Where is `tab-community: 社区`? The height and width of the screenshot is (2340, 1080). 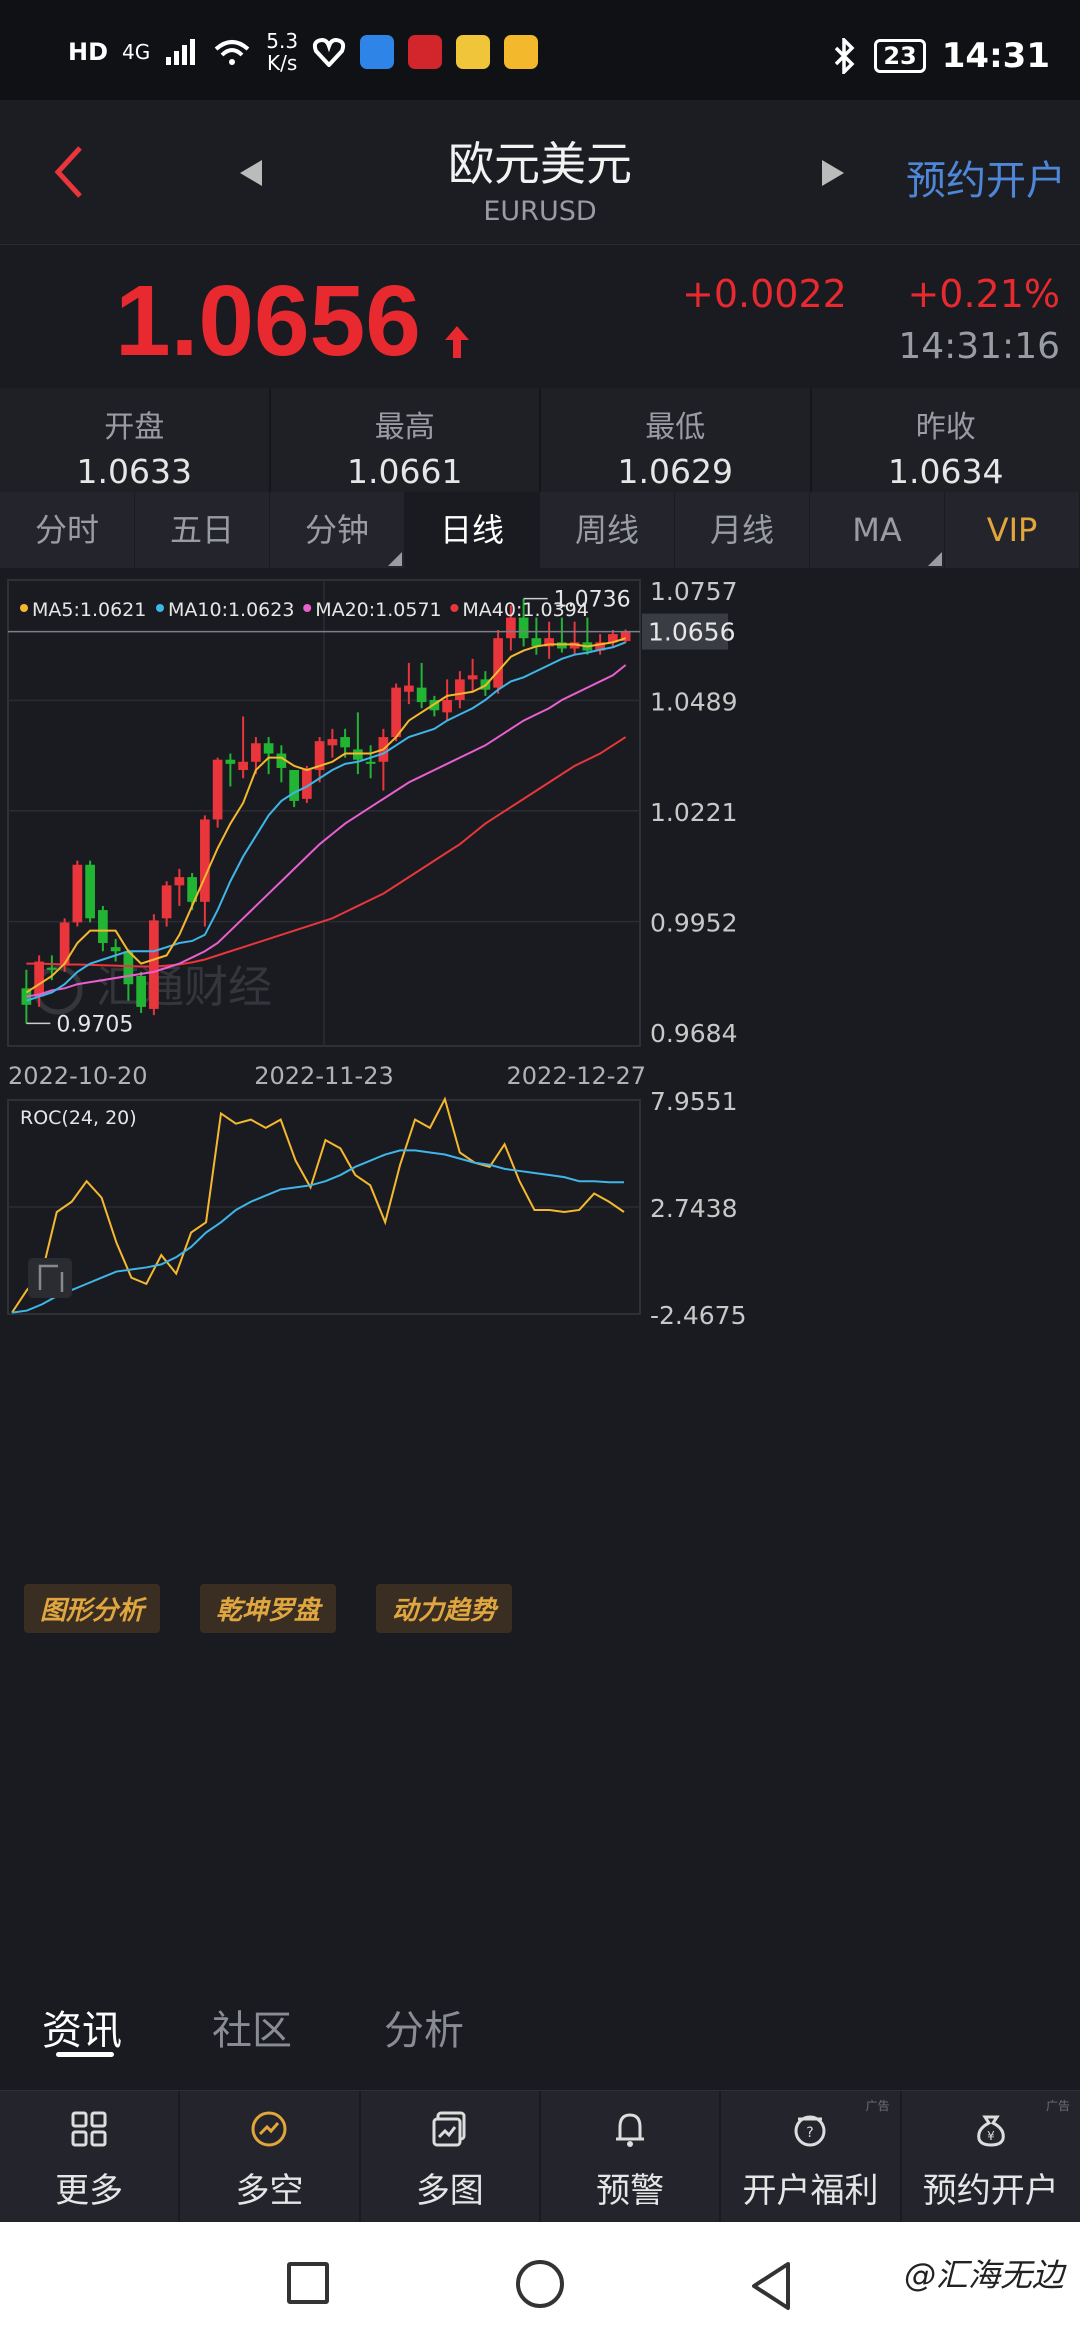
tab-community: 社区 is located at coordinates (252, 2031).